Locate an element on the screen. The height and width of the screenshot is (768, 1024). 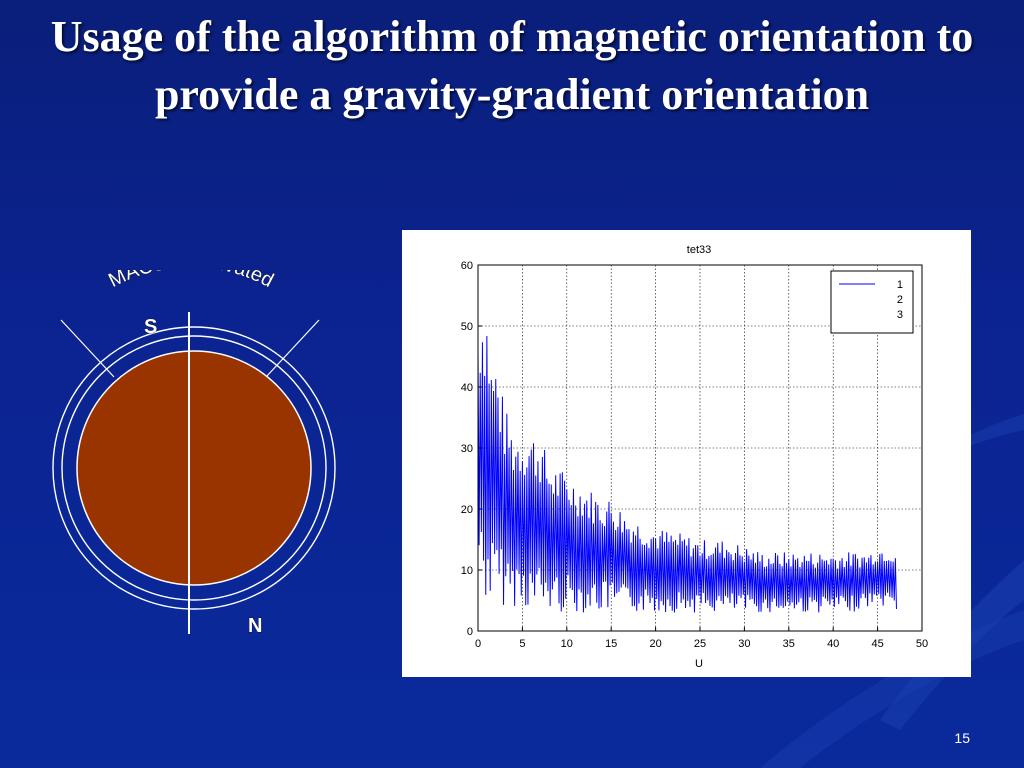
x-tick-label: 10 is located at coordinates (567, 644).